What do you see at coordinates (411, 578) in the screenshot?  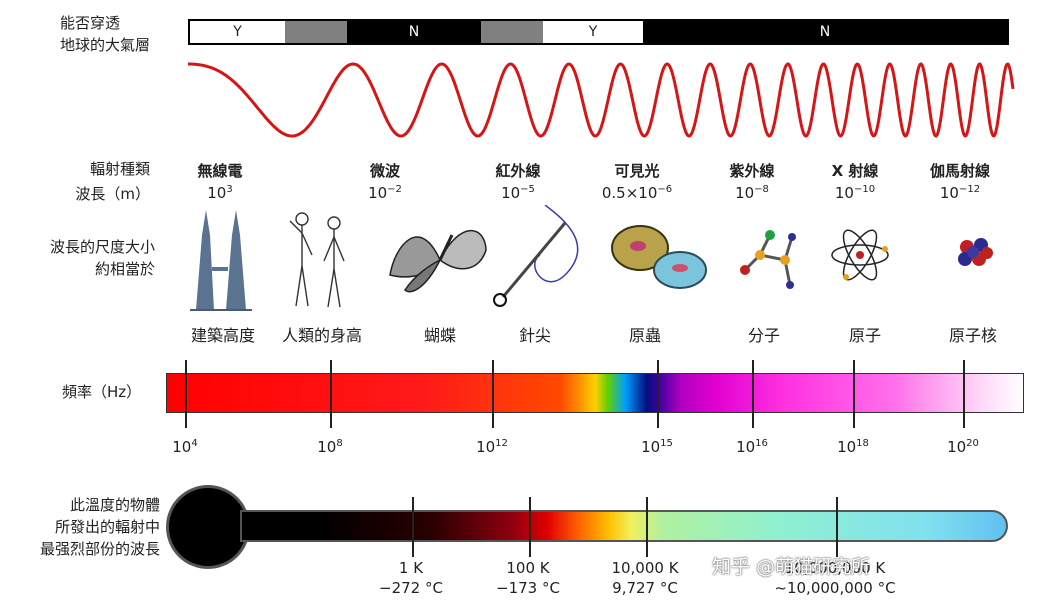 I see `temperature-value: 1 K −272 °C` at bounding box center [411, 578].